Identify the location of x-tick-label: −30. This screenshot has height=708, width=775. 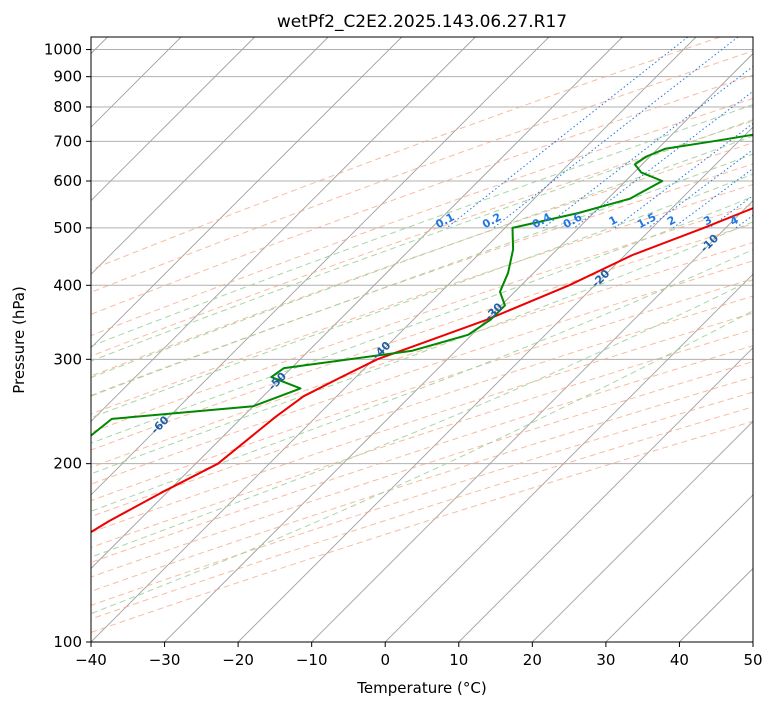
(165, 660).